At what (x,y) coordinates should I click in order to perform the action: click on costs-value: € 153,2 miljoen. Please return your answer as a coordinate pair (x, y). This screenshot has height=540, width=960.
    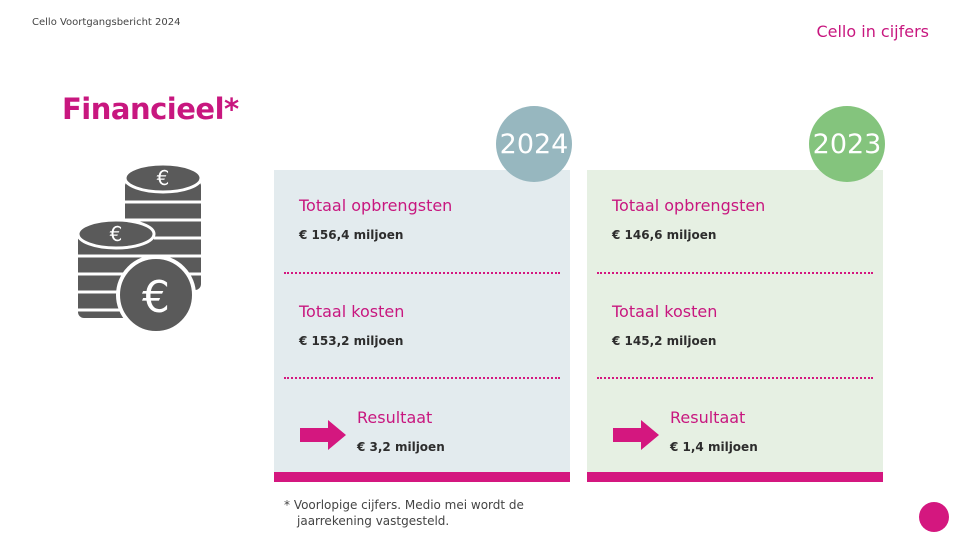
    Looking at the image, I should click on (351, 341).